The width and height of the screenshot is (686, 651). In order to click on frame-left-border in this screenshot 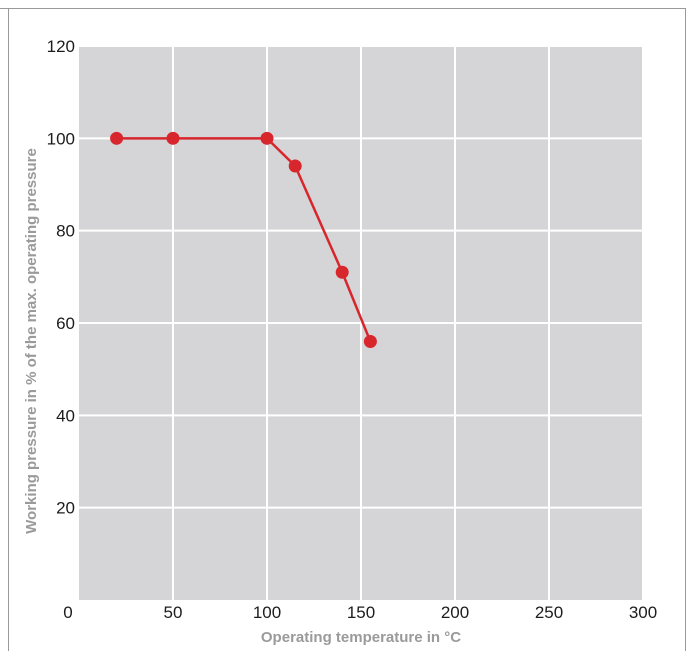, I will do `click(8, 329)`.